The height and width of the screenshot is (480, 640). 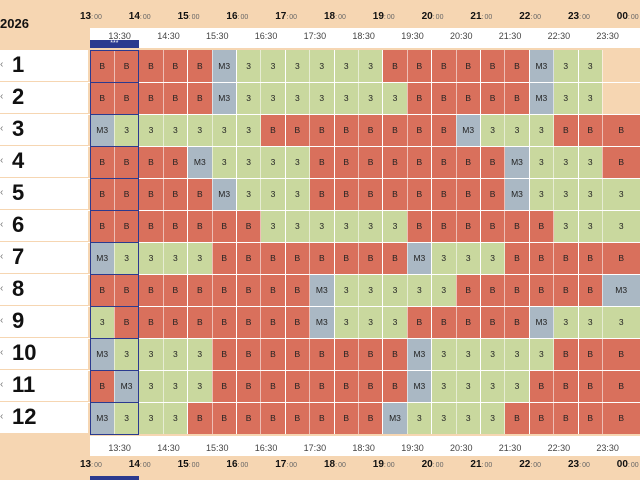 I want to click on row-label: ‹ 3, so click(x=44, y=129).